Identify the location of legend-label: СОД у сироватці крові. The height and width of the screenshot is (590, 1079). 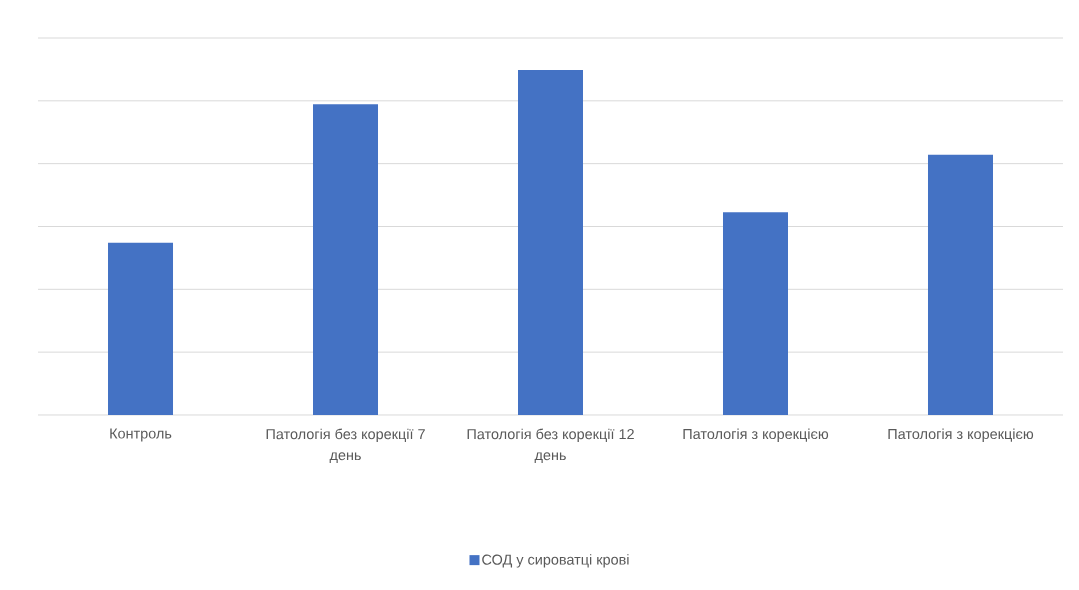
(555, 561).